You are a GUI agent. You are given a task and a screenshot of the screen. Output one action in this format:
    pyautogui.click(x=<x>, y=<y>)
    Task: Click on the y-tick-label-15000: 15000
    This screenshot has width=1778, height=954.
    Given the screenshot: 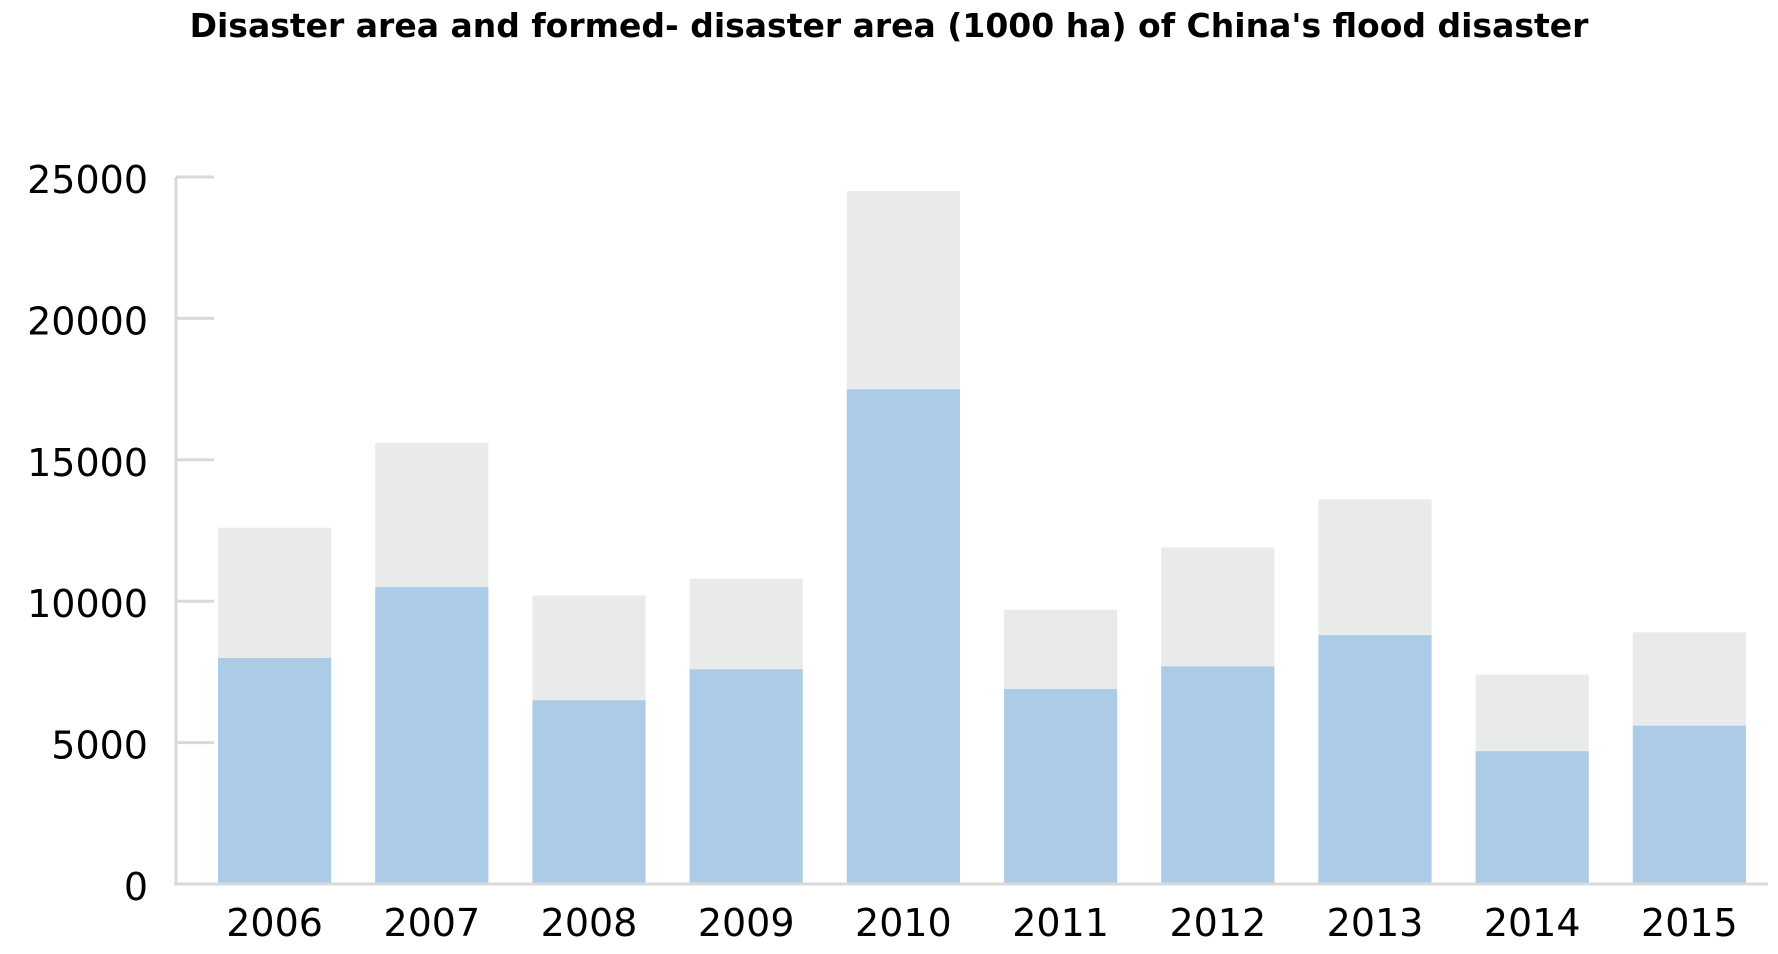 What is the action you would take?
    pyautogui.click(x=87, y=463)
    